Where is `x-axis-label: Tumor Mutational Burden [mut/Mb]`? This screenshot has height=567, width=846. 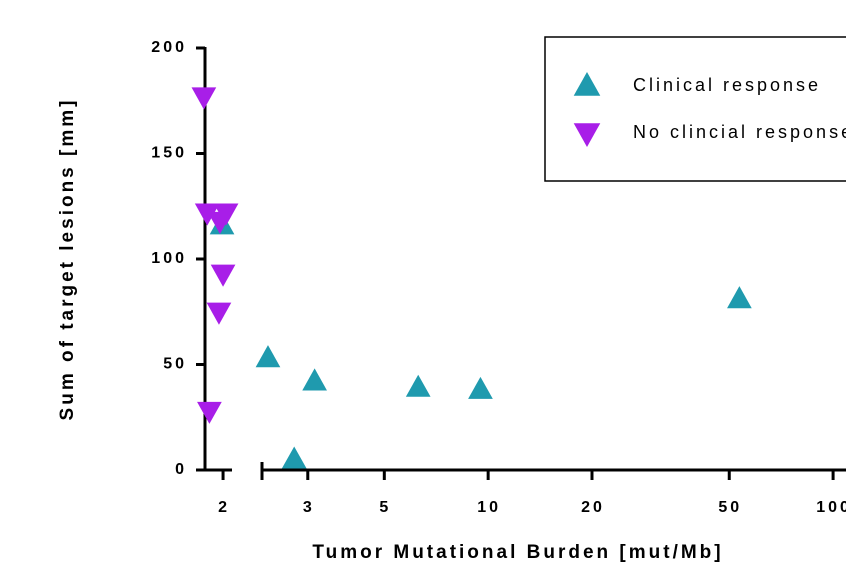
x-axis-label: Tumor Mutational Burden [mut/Mb] is located at coordinates (517, 552).